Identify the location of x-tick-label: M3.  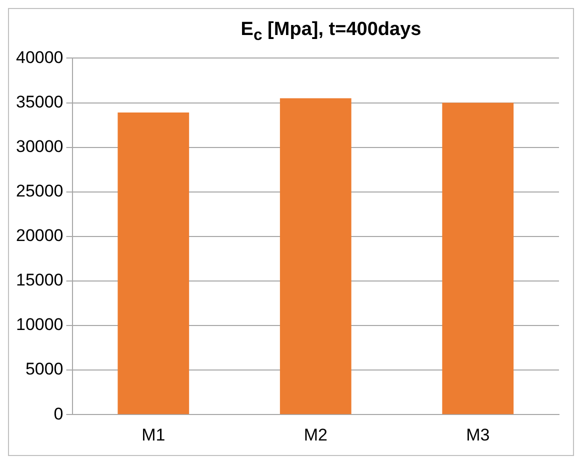
(478, 434).